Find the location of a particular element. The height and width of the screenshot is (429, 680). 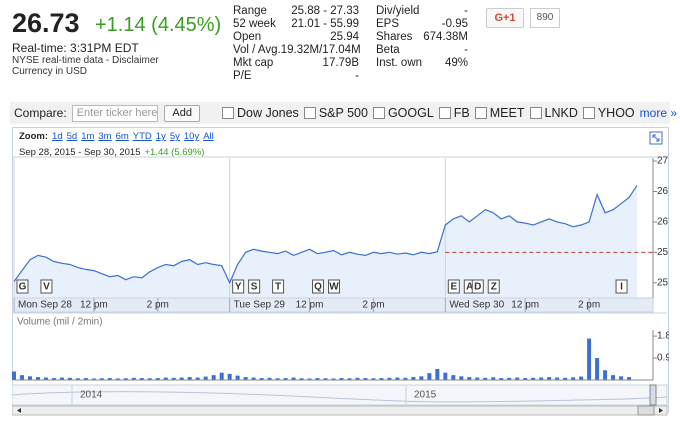

x-tick-label: Tue Sep 29 is located at coordinates (260, 305).